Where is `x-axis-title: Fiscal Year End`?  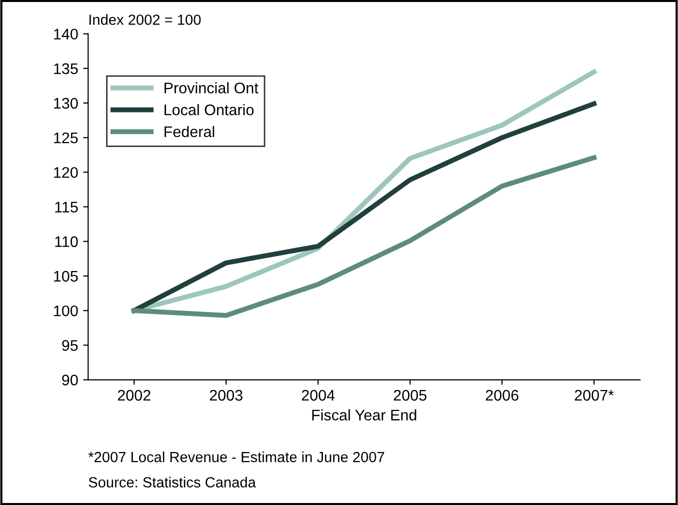 x-axis-title: Fiscal Year End is located at coordinates (364, 414).